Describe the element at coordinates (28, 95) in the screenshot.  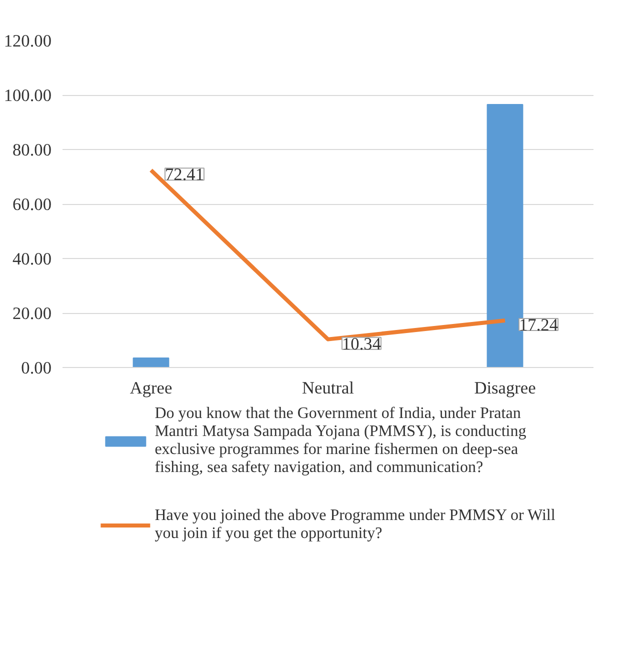
I see `y-tick-label: 100.00` at that location.